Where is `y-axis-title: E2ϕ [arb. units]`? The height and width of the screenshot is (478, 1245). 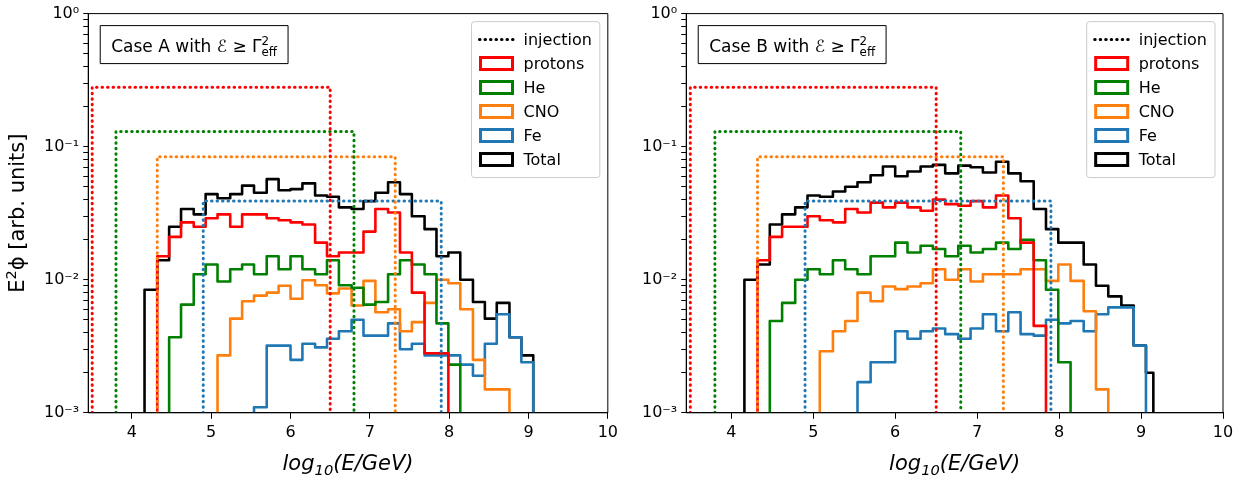
y-axis-title: E2ϕ [arb. units] is located at coordinates (15, 213).